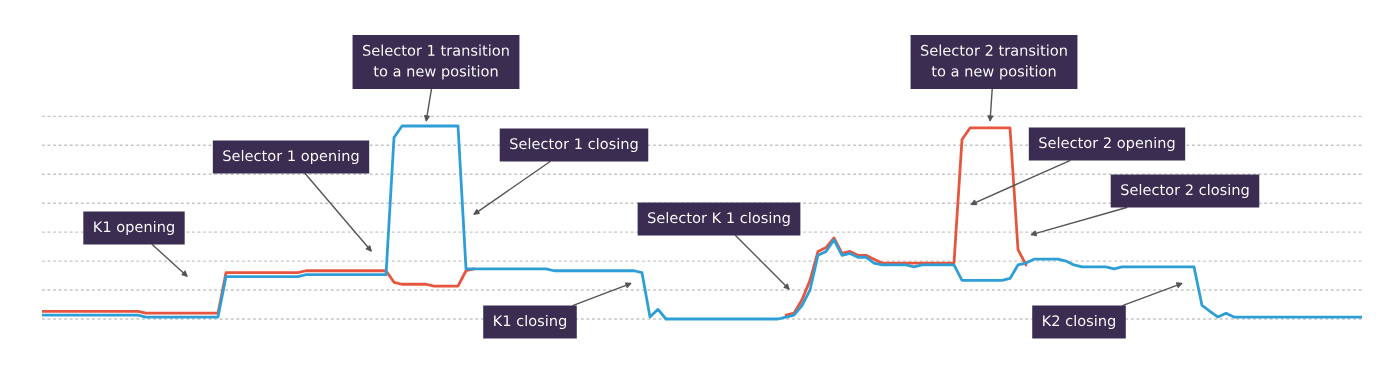  I want to click on annotation: Selector 1 closing, so click(574, 145).